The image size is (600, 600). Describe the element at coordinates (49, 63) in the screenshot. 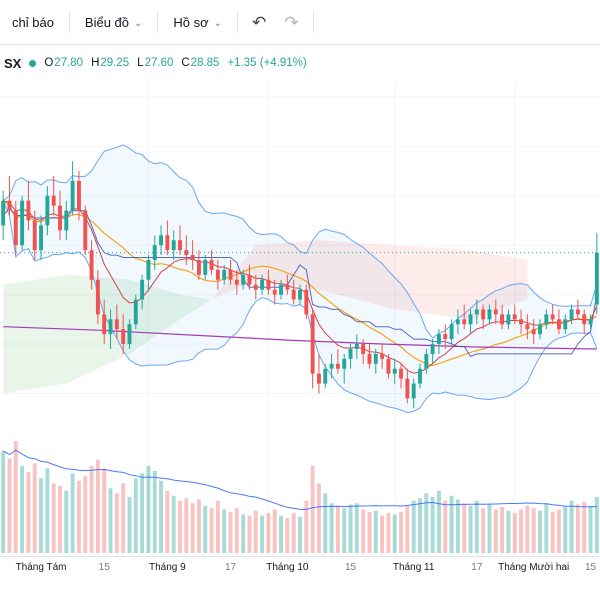

I see `open-label: O` at that location.